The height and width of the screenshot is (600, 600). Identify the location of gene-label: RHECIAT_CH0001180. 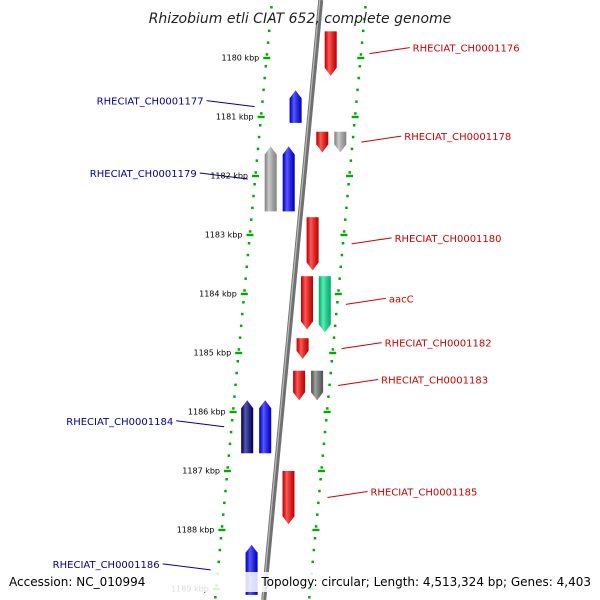
(448, 239).